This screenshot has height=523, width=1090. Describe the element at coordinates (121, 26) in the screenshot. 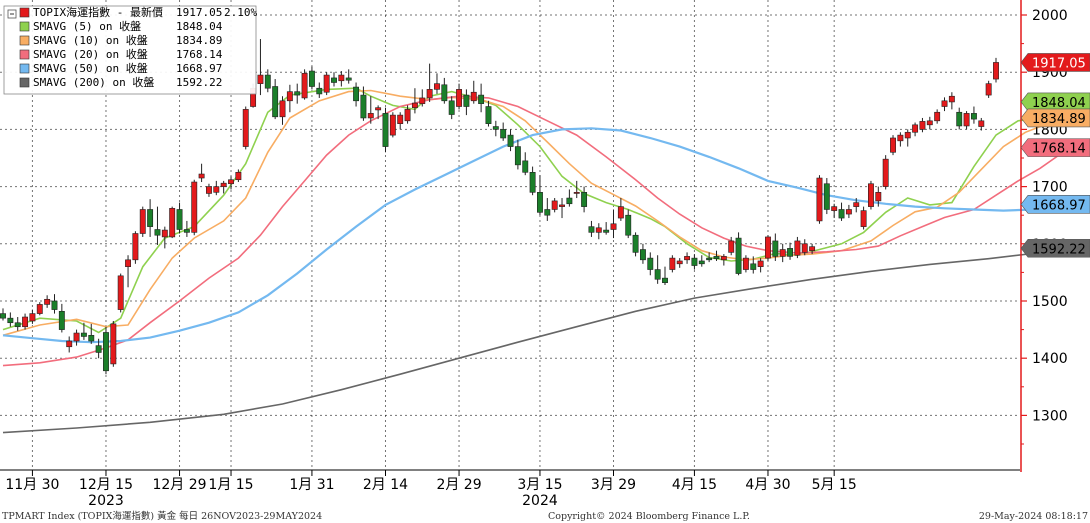

I see `legend-item-1: SMAVG (5) on 收盤 1848.04` at that location.